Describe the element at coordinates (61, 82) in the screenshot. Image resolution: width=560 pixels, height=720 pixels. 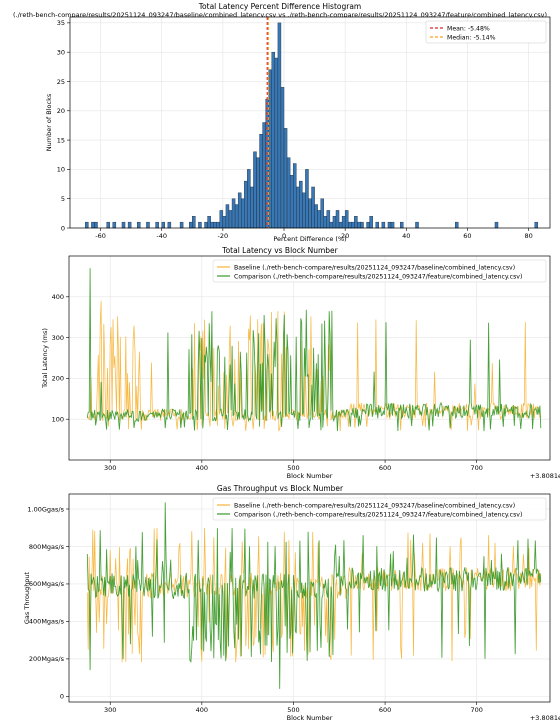
I see `y-tick-label: 25` at that location.